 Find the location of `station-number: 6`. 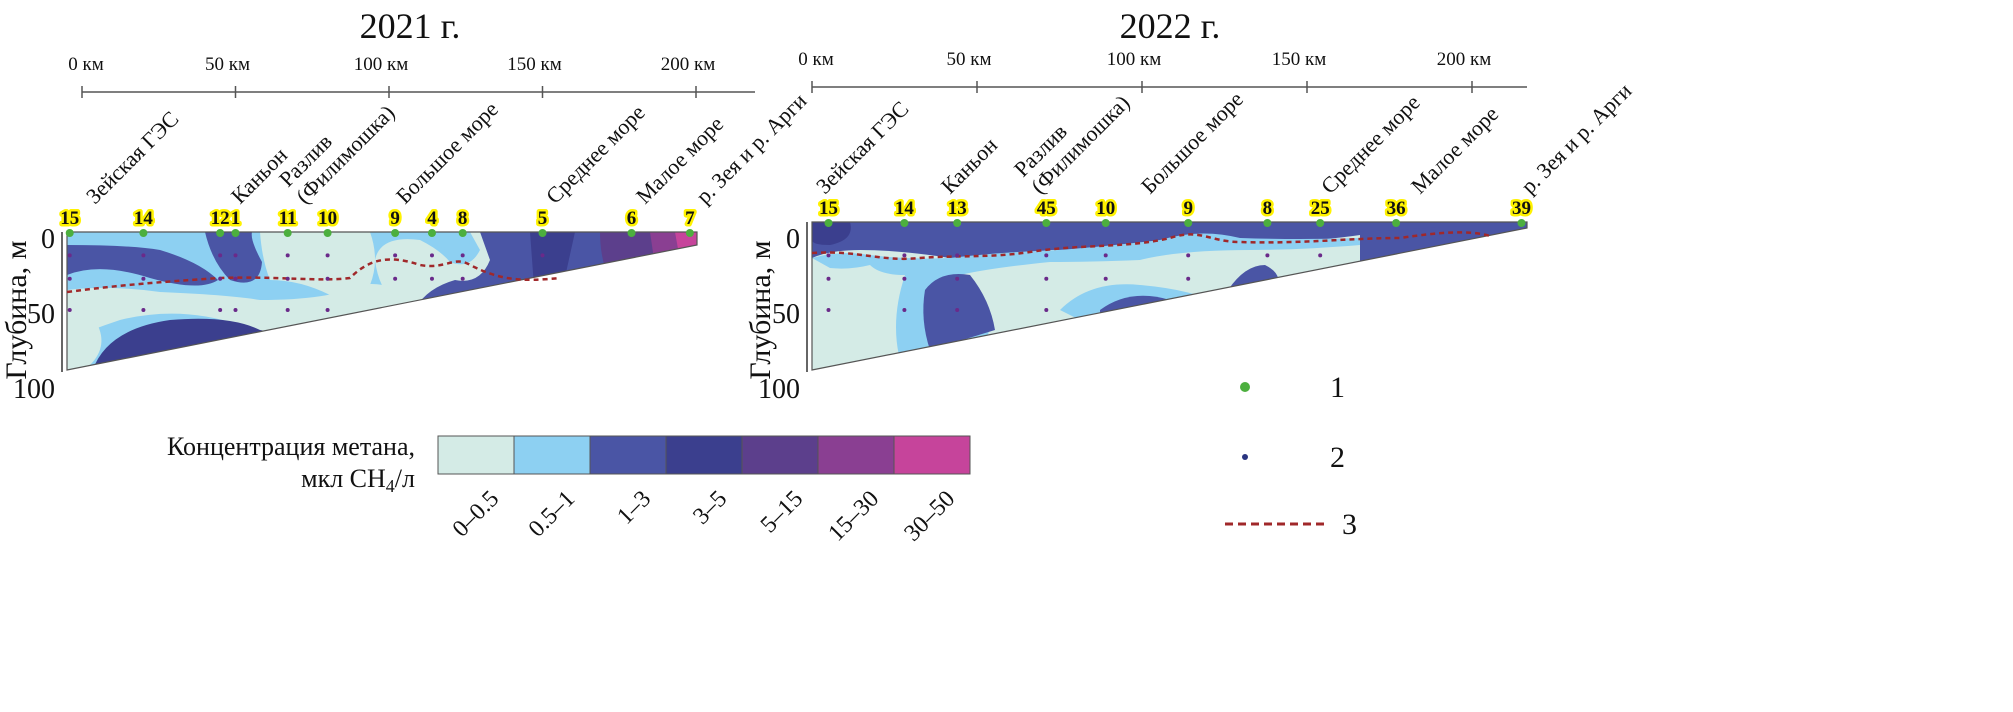

station-number: 6 is located at coordinates (632, 218).